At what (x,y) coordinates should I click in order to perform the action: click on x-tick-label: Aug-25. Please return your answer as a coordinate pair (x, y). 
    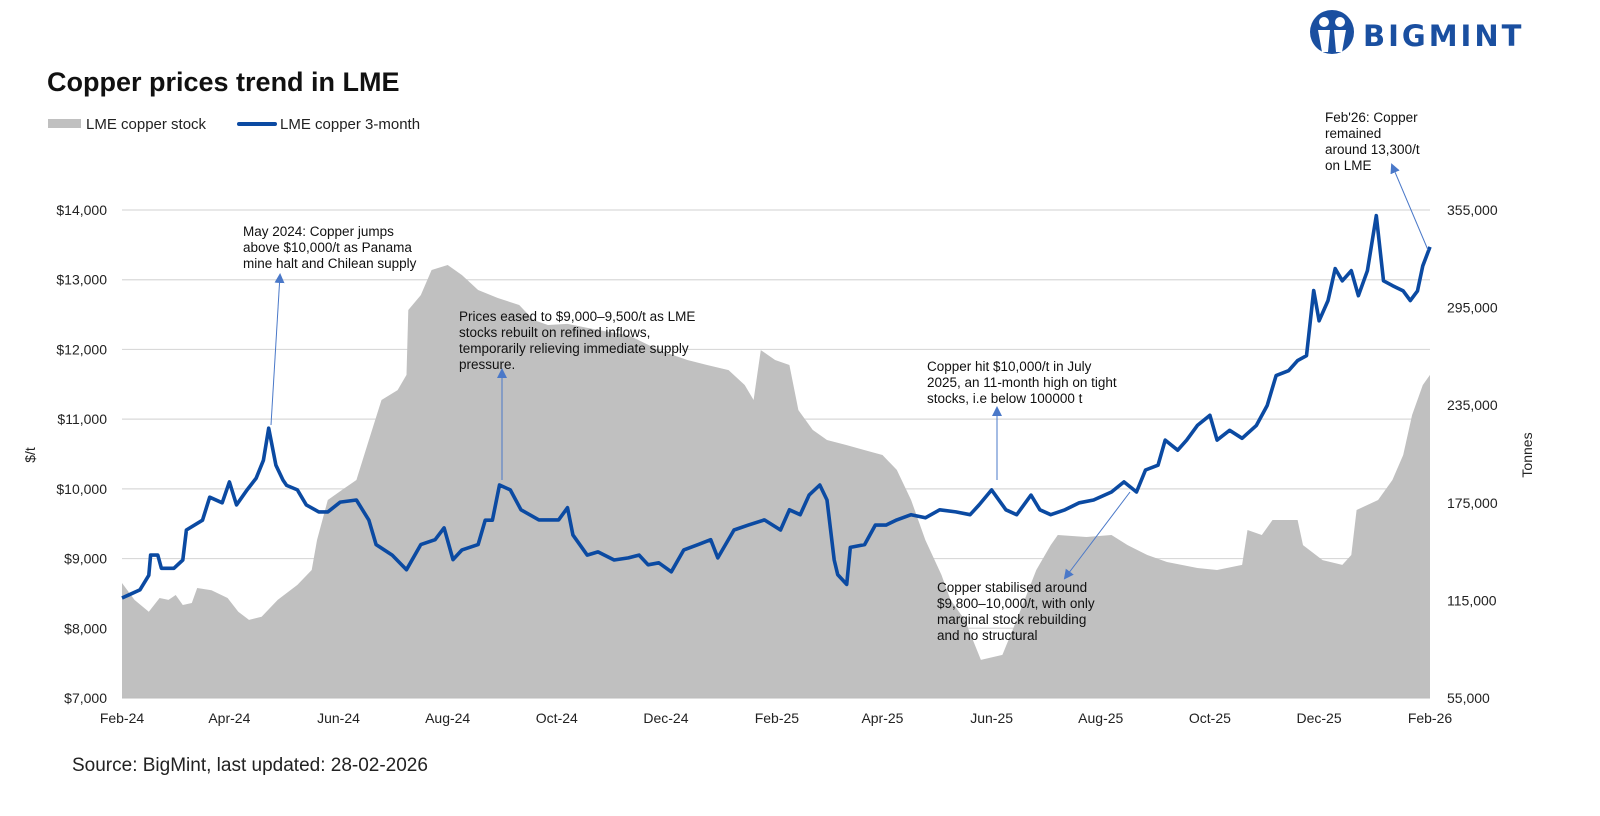
    Looking at the image, I should click on (1100, 718).